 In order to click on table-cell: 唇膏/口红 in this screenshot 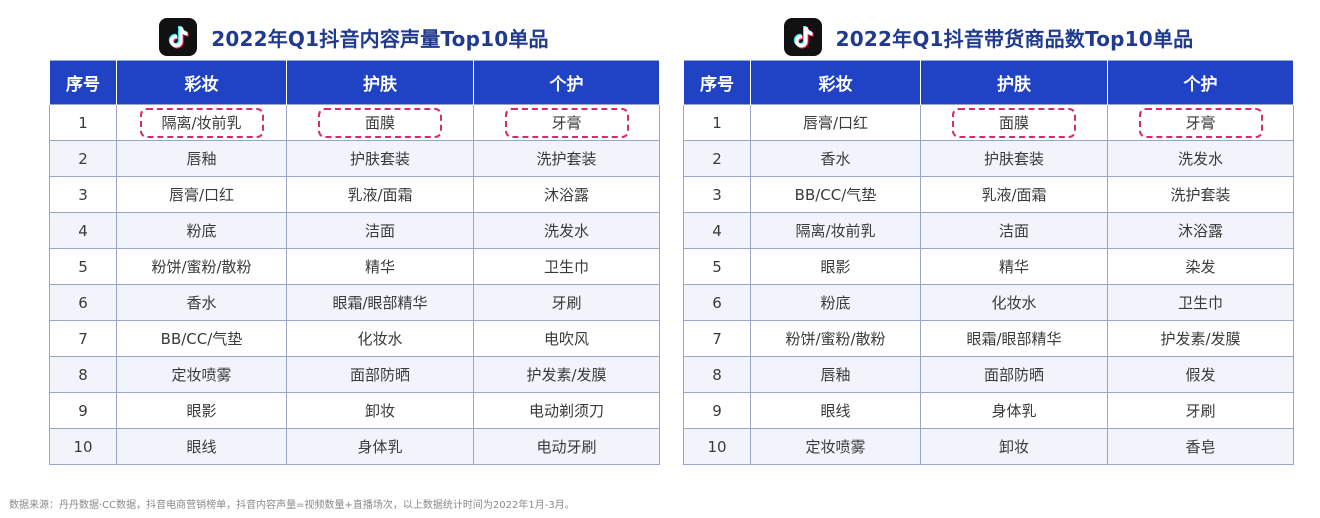, I will do `click(835, 122)`.